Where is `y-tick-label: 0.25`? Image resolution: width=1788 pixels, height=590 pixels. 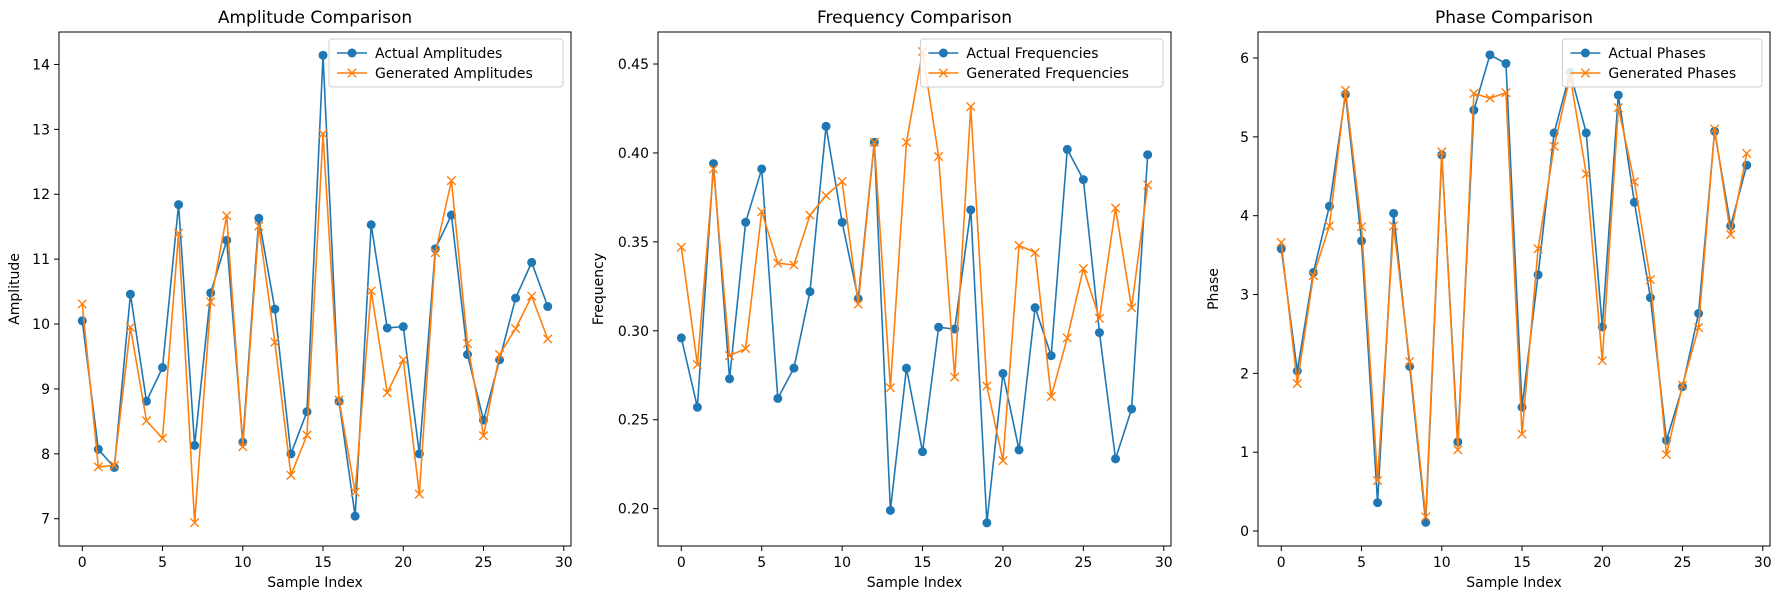
y-tick-label: 0.25 is located at coordinates (633, 421).